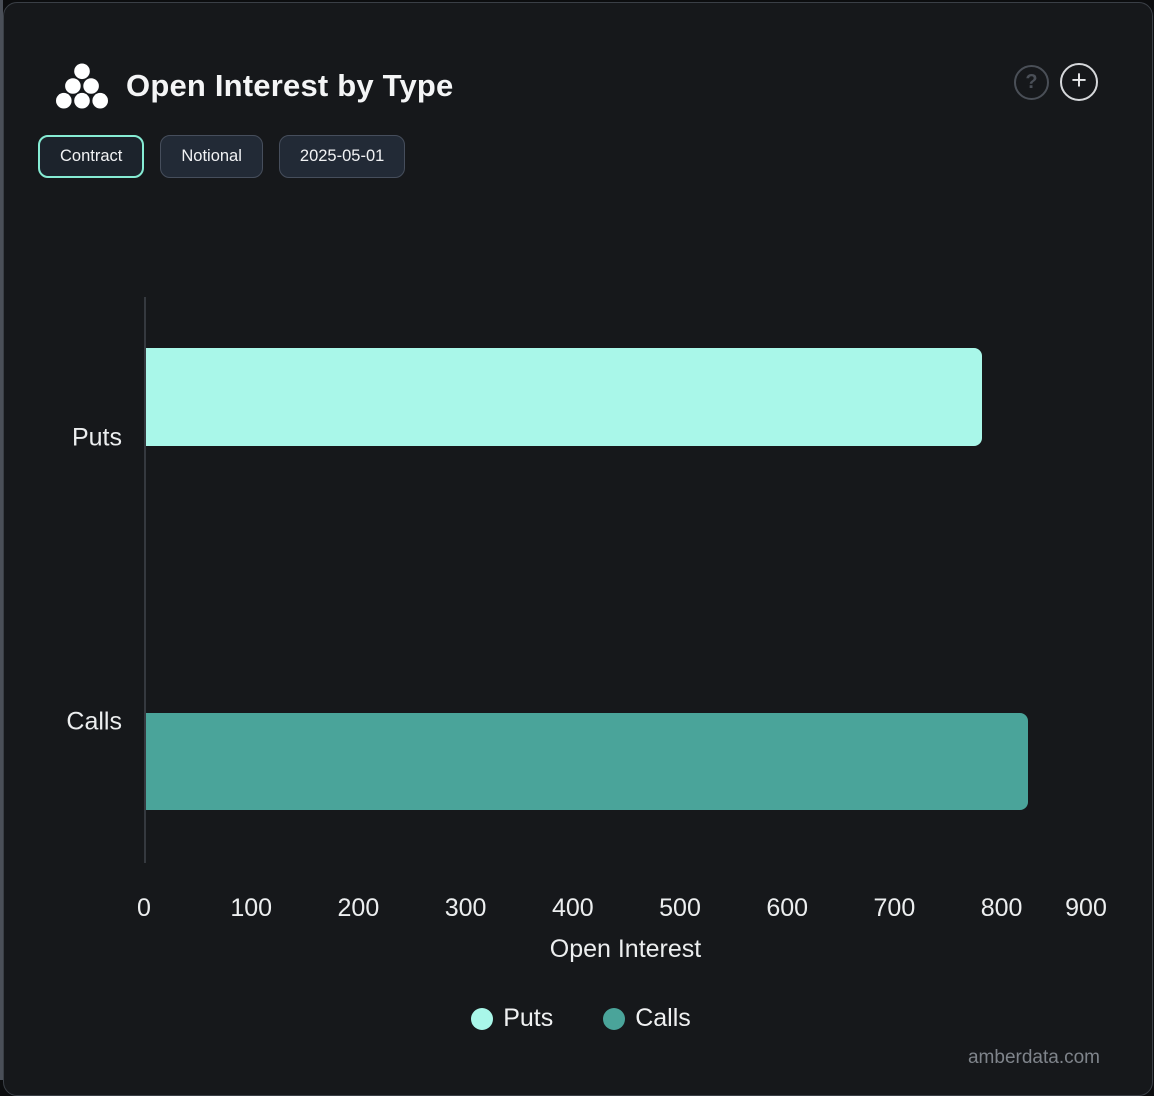 This screenshot has width=1154, height=1096. I want to click on y-axis-line, so click(145, 580).